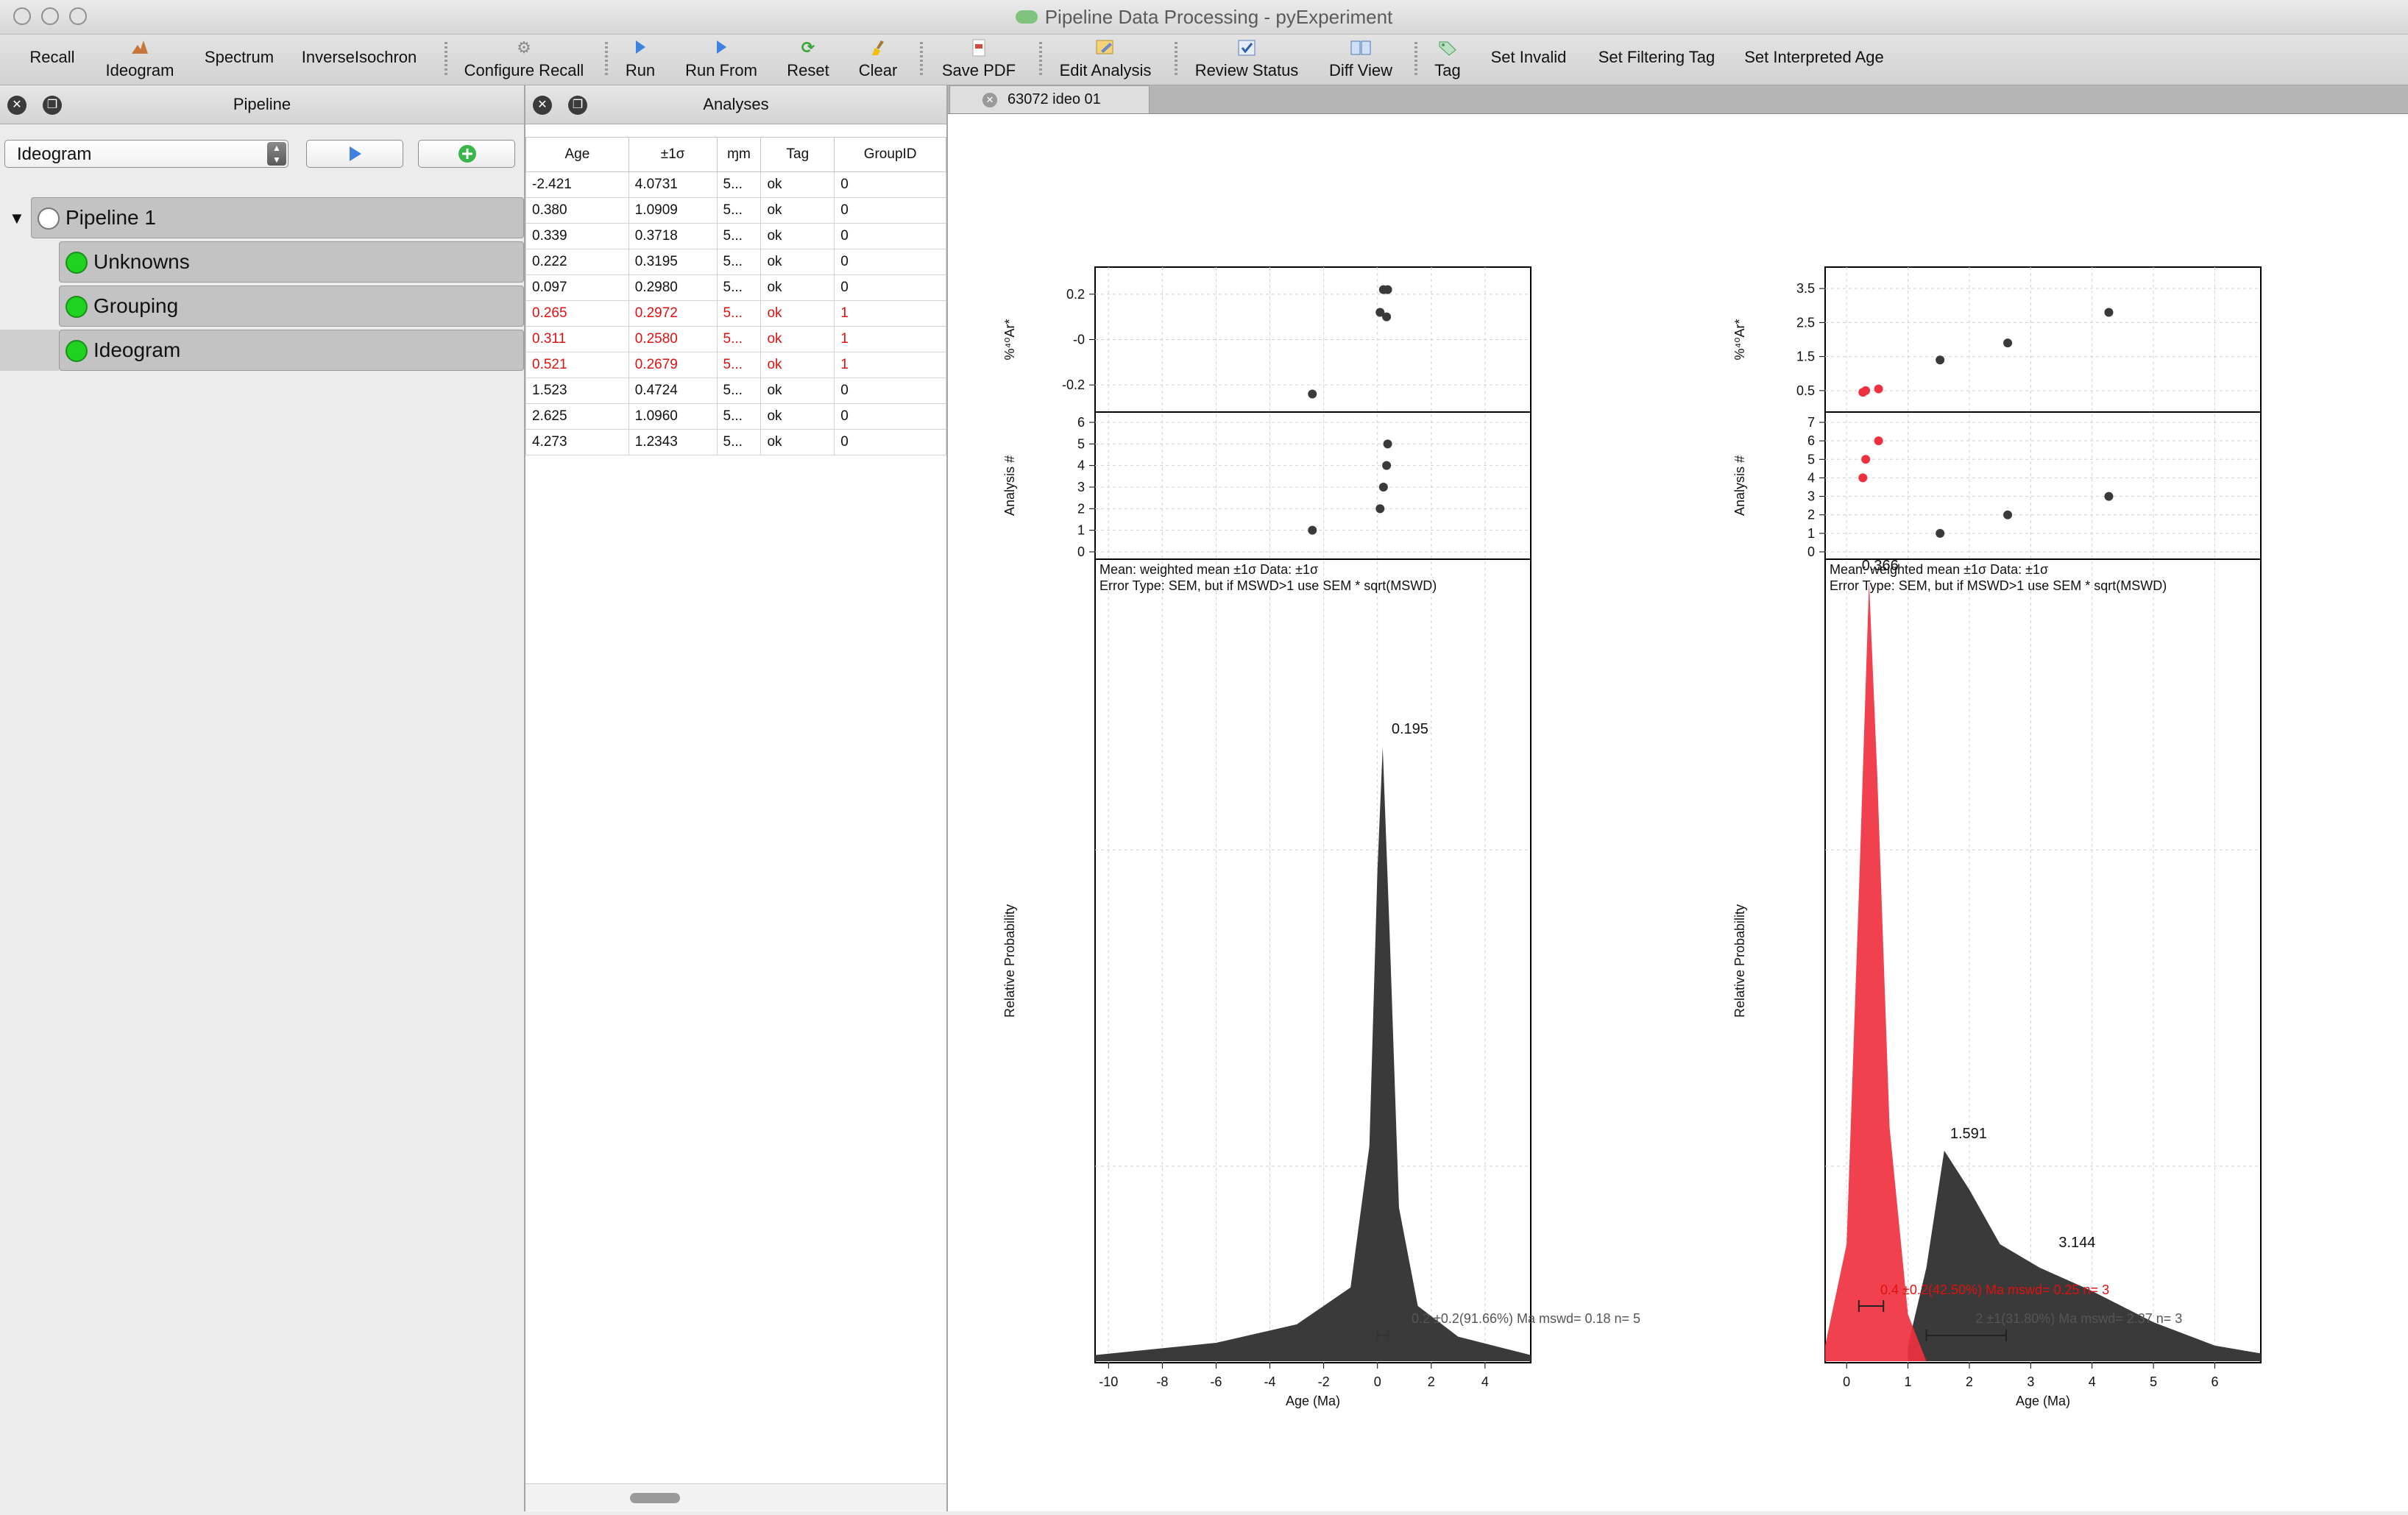 The width and height of the screenshot is (2408, 1515). What do you see at coordinates (1811, 533) in the screenshot?
I see `y-tick-label: 1` at bounding box center [1811, 533].